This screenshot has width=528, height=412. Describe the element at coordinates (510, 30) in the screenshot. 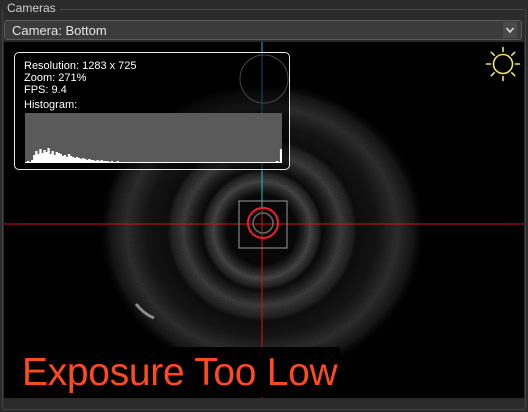

I see `chevron-down-icon` at that location.